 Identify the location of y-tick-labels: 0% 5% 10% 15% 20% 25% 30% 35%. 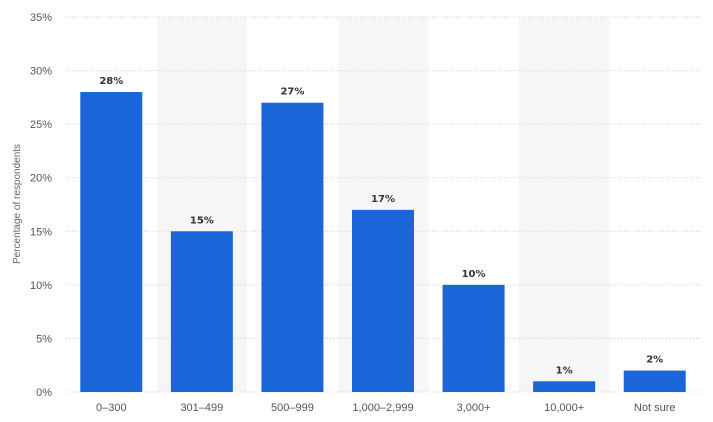
(41, 205).